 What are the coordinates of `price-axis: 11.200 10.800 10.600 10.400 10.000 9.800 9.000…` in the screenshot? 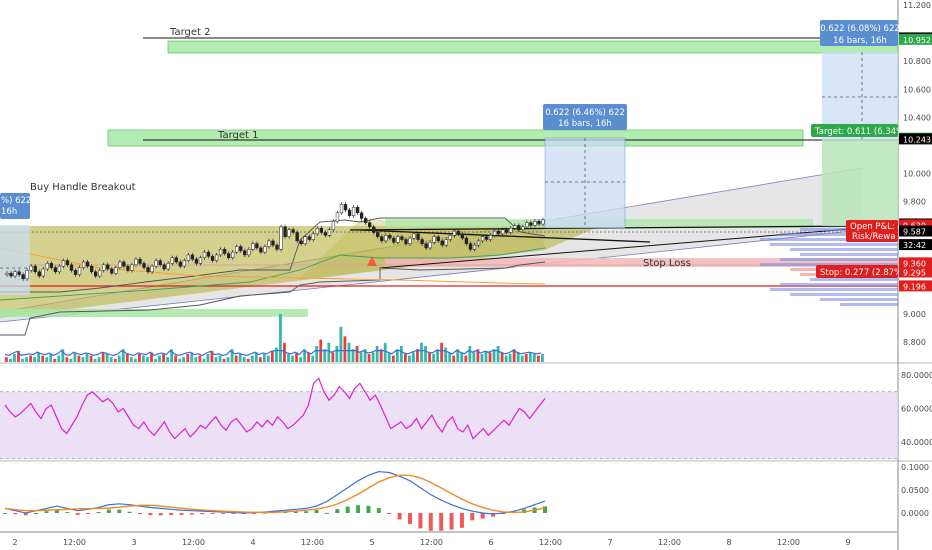 It's located at (915, 259).